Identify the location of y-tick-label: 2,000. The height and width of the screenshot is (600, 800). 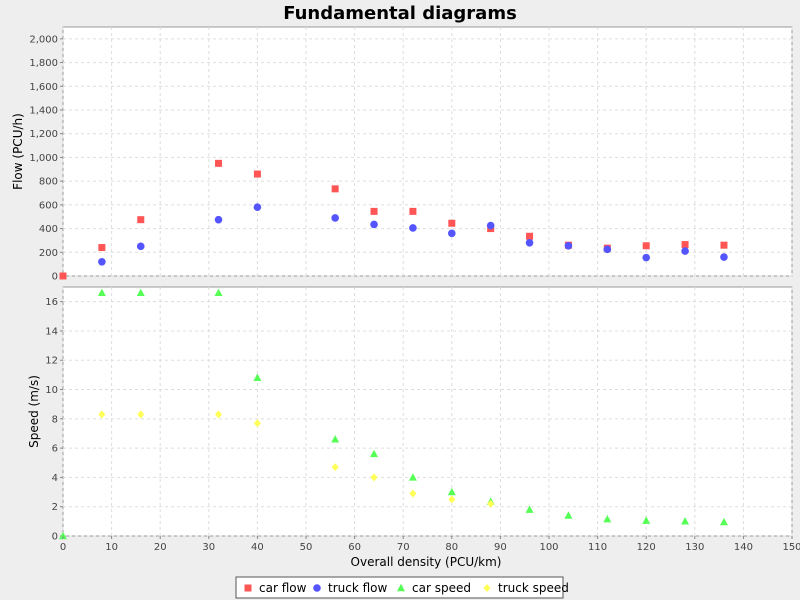
(43, 39).